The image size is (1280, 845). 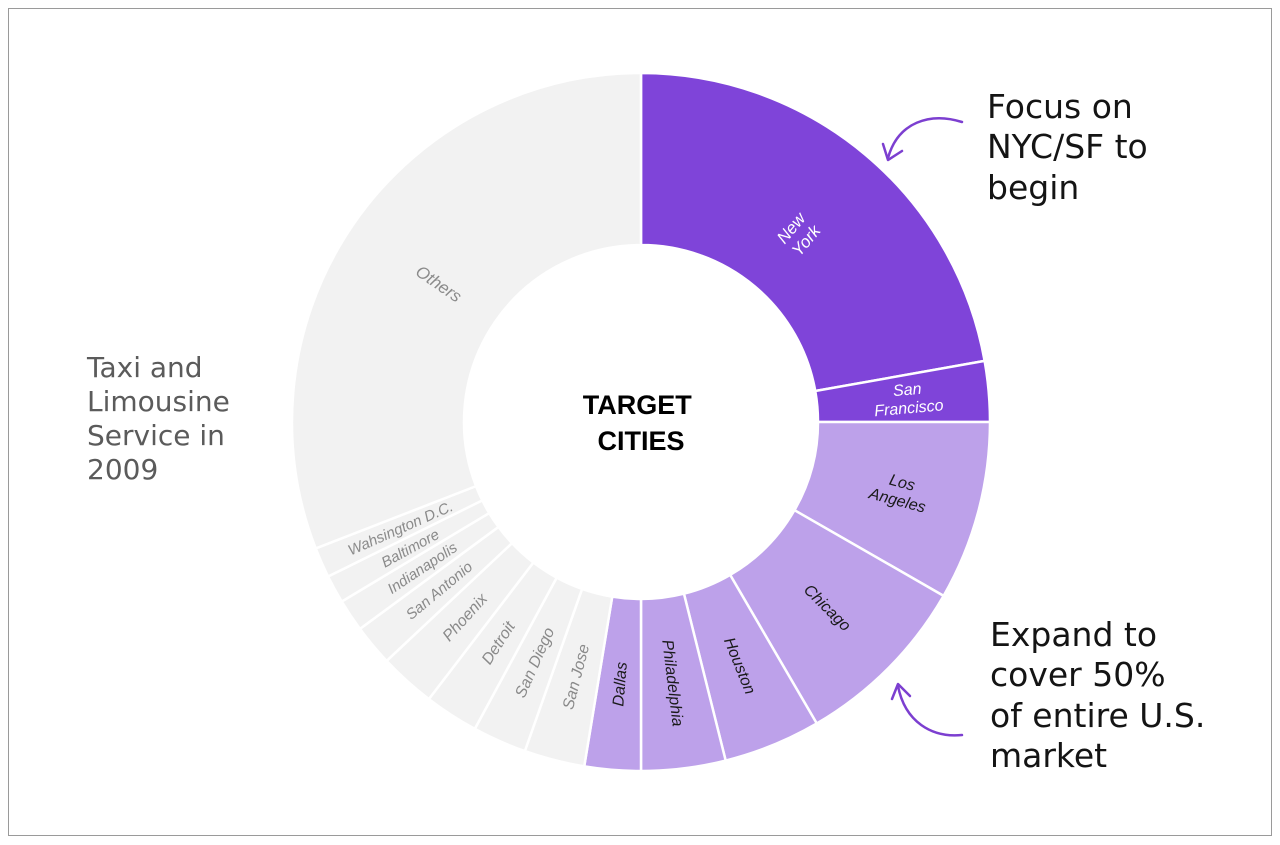 What do you see at coordinates (1074, 634) in the screenshot?
I see `annotation-expand-line: Expand to` at bounding box center [1074, 634].